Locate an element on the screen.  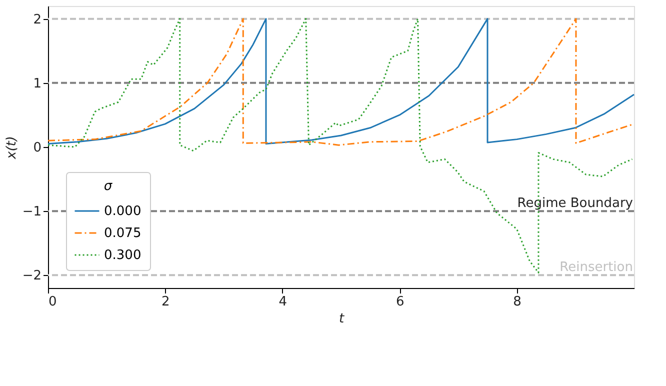
legend-label: 0.000 is located at coordinates (123, 211).